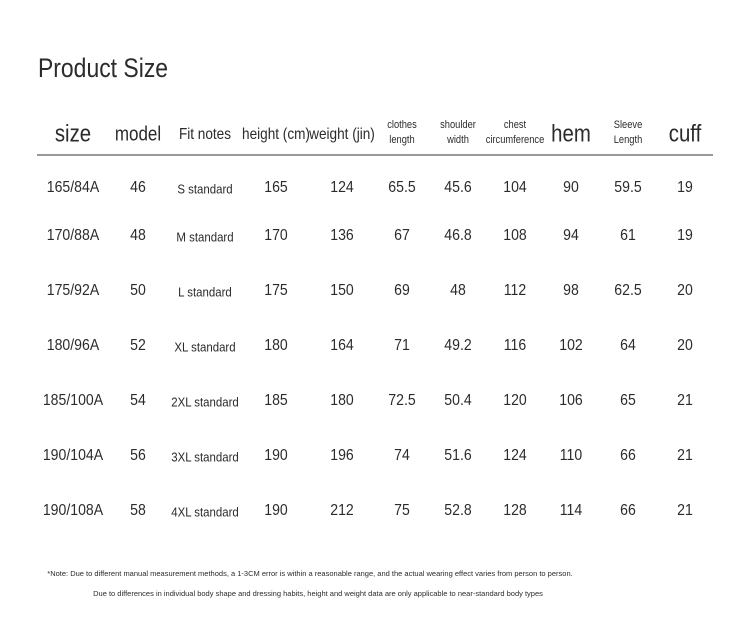 This screenshot has width=750, height=619. I want to click on table-cell: 102, so click(570, 345).